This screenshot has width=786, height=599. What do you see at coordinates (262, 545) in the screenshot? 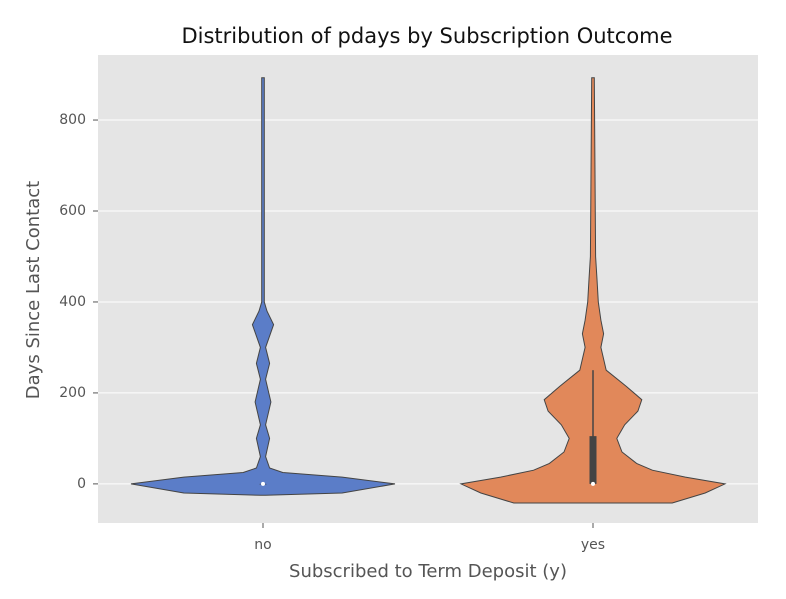
I see `x-tick-label: no` at bounding box center [262, 545].